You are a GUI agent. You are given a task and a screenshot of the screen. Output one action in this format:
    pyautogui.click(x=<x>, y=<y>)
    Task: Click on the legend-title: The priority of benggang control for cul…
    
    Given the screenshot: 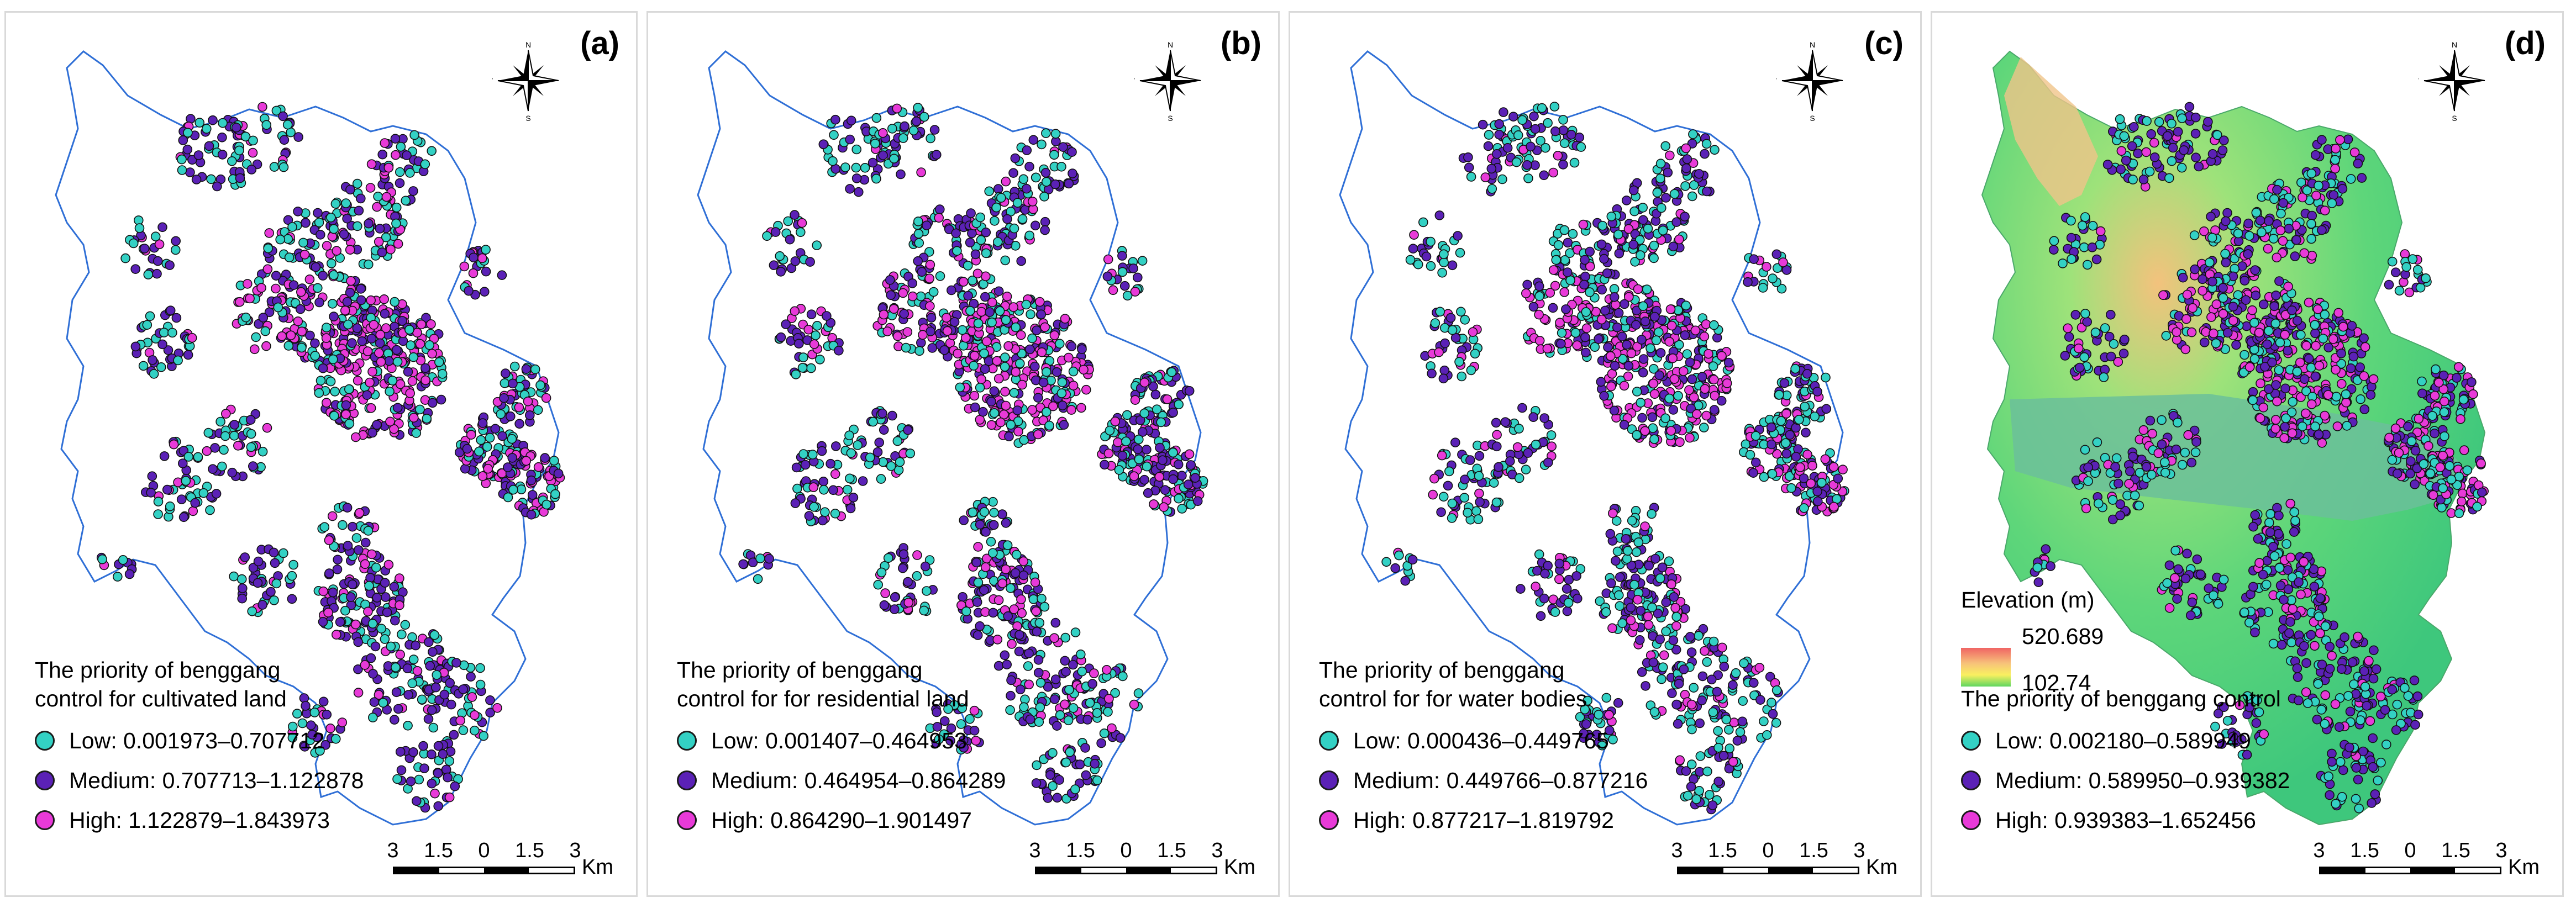 What is the action you would take?
    pyautogui.click(x=161, y=684)
    